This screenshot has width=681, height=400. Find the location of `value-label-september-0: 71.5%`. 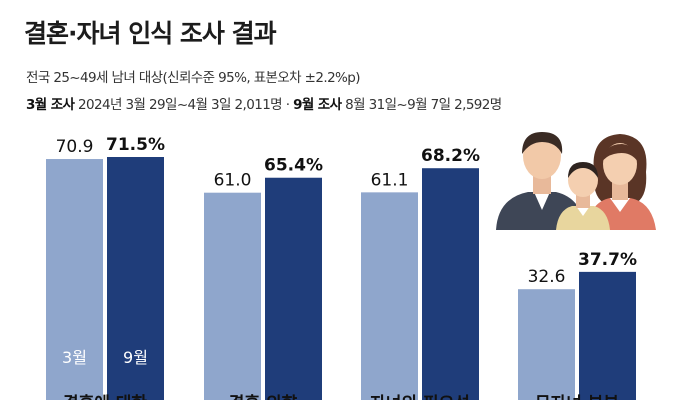

value-label-september-0: 71.5% is located at coordinates (135, 145).